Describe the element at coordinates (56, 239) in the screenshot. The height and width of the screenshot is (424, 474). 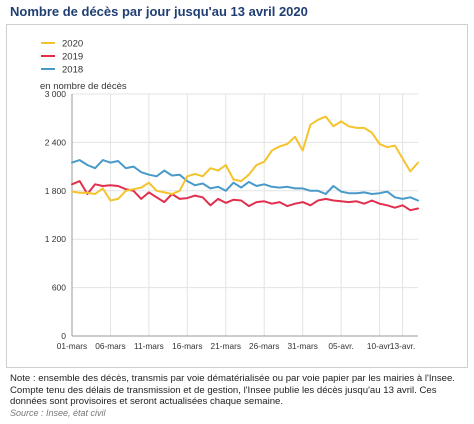
I see `y-tick-label: 1 200` at that location.